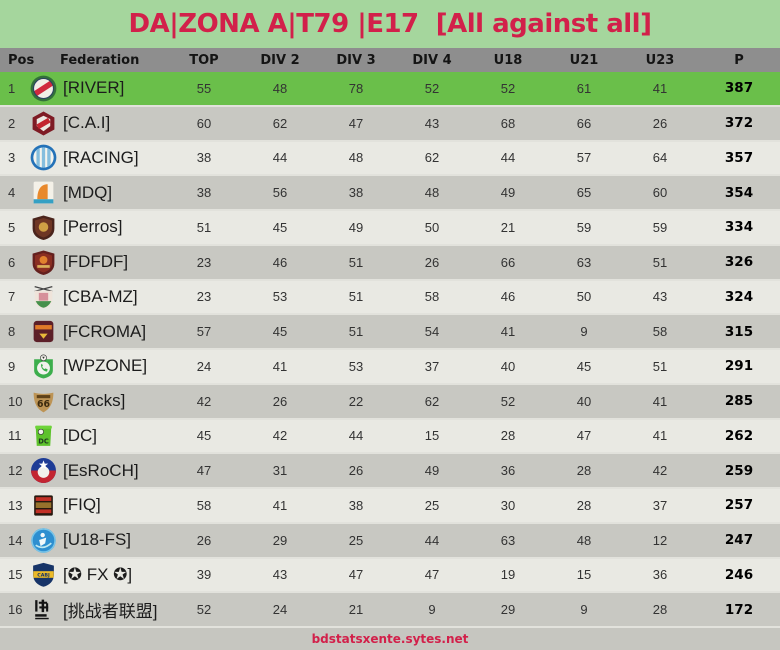 This screenshot has height=650, width=780. What do you see at coordinates (739, 401) in the screenshot?
I see `stat-points: 285` at bounding box center [739, 401].